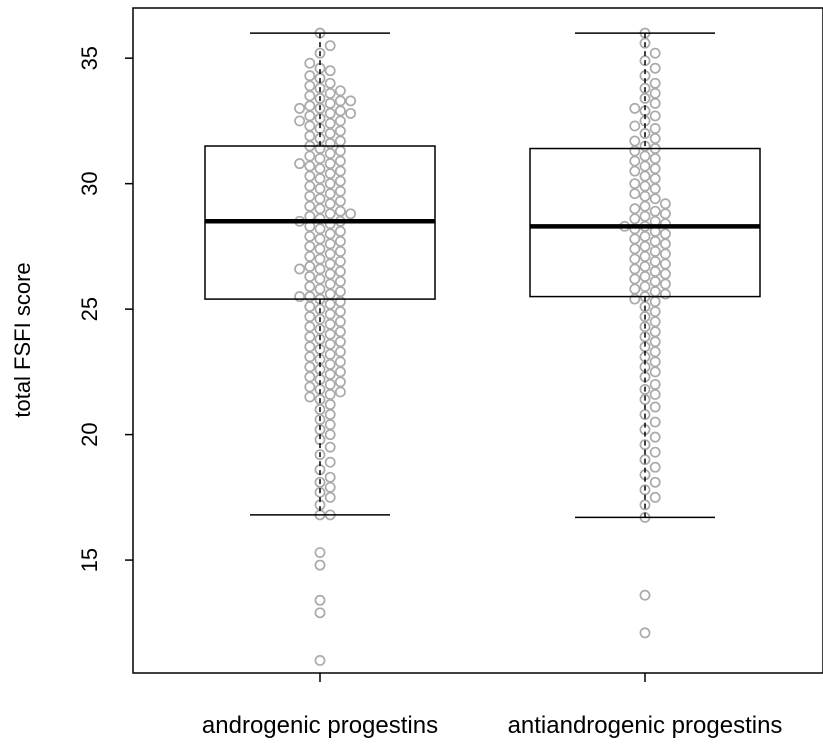  What do you see at coordinates (89, 309) in the screenshot?
I see `y-tick-label: 25` at bounding box center [89, 309].